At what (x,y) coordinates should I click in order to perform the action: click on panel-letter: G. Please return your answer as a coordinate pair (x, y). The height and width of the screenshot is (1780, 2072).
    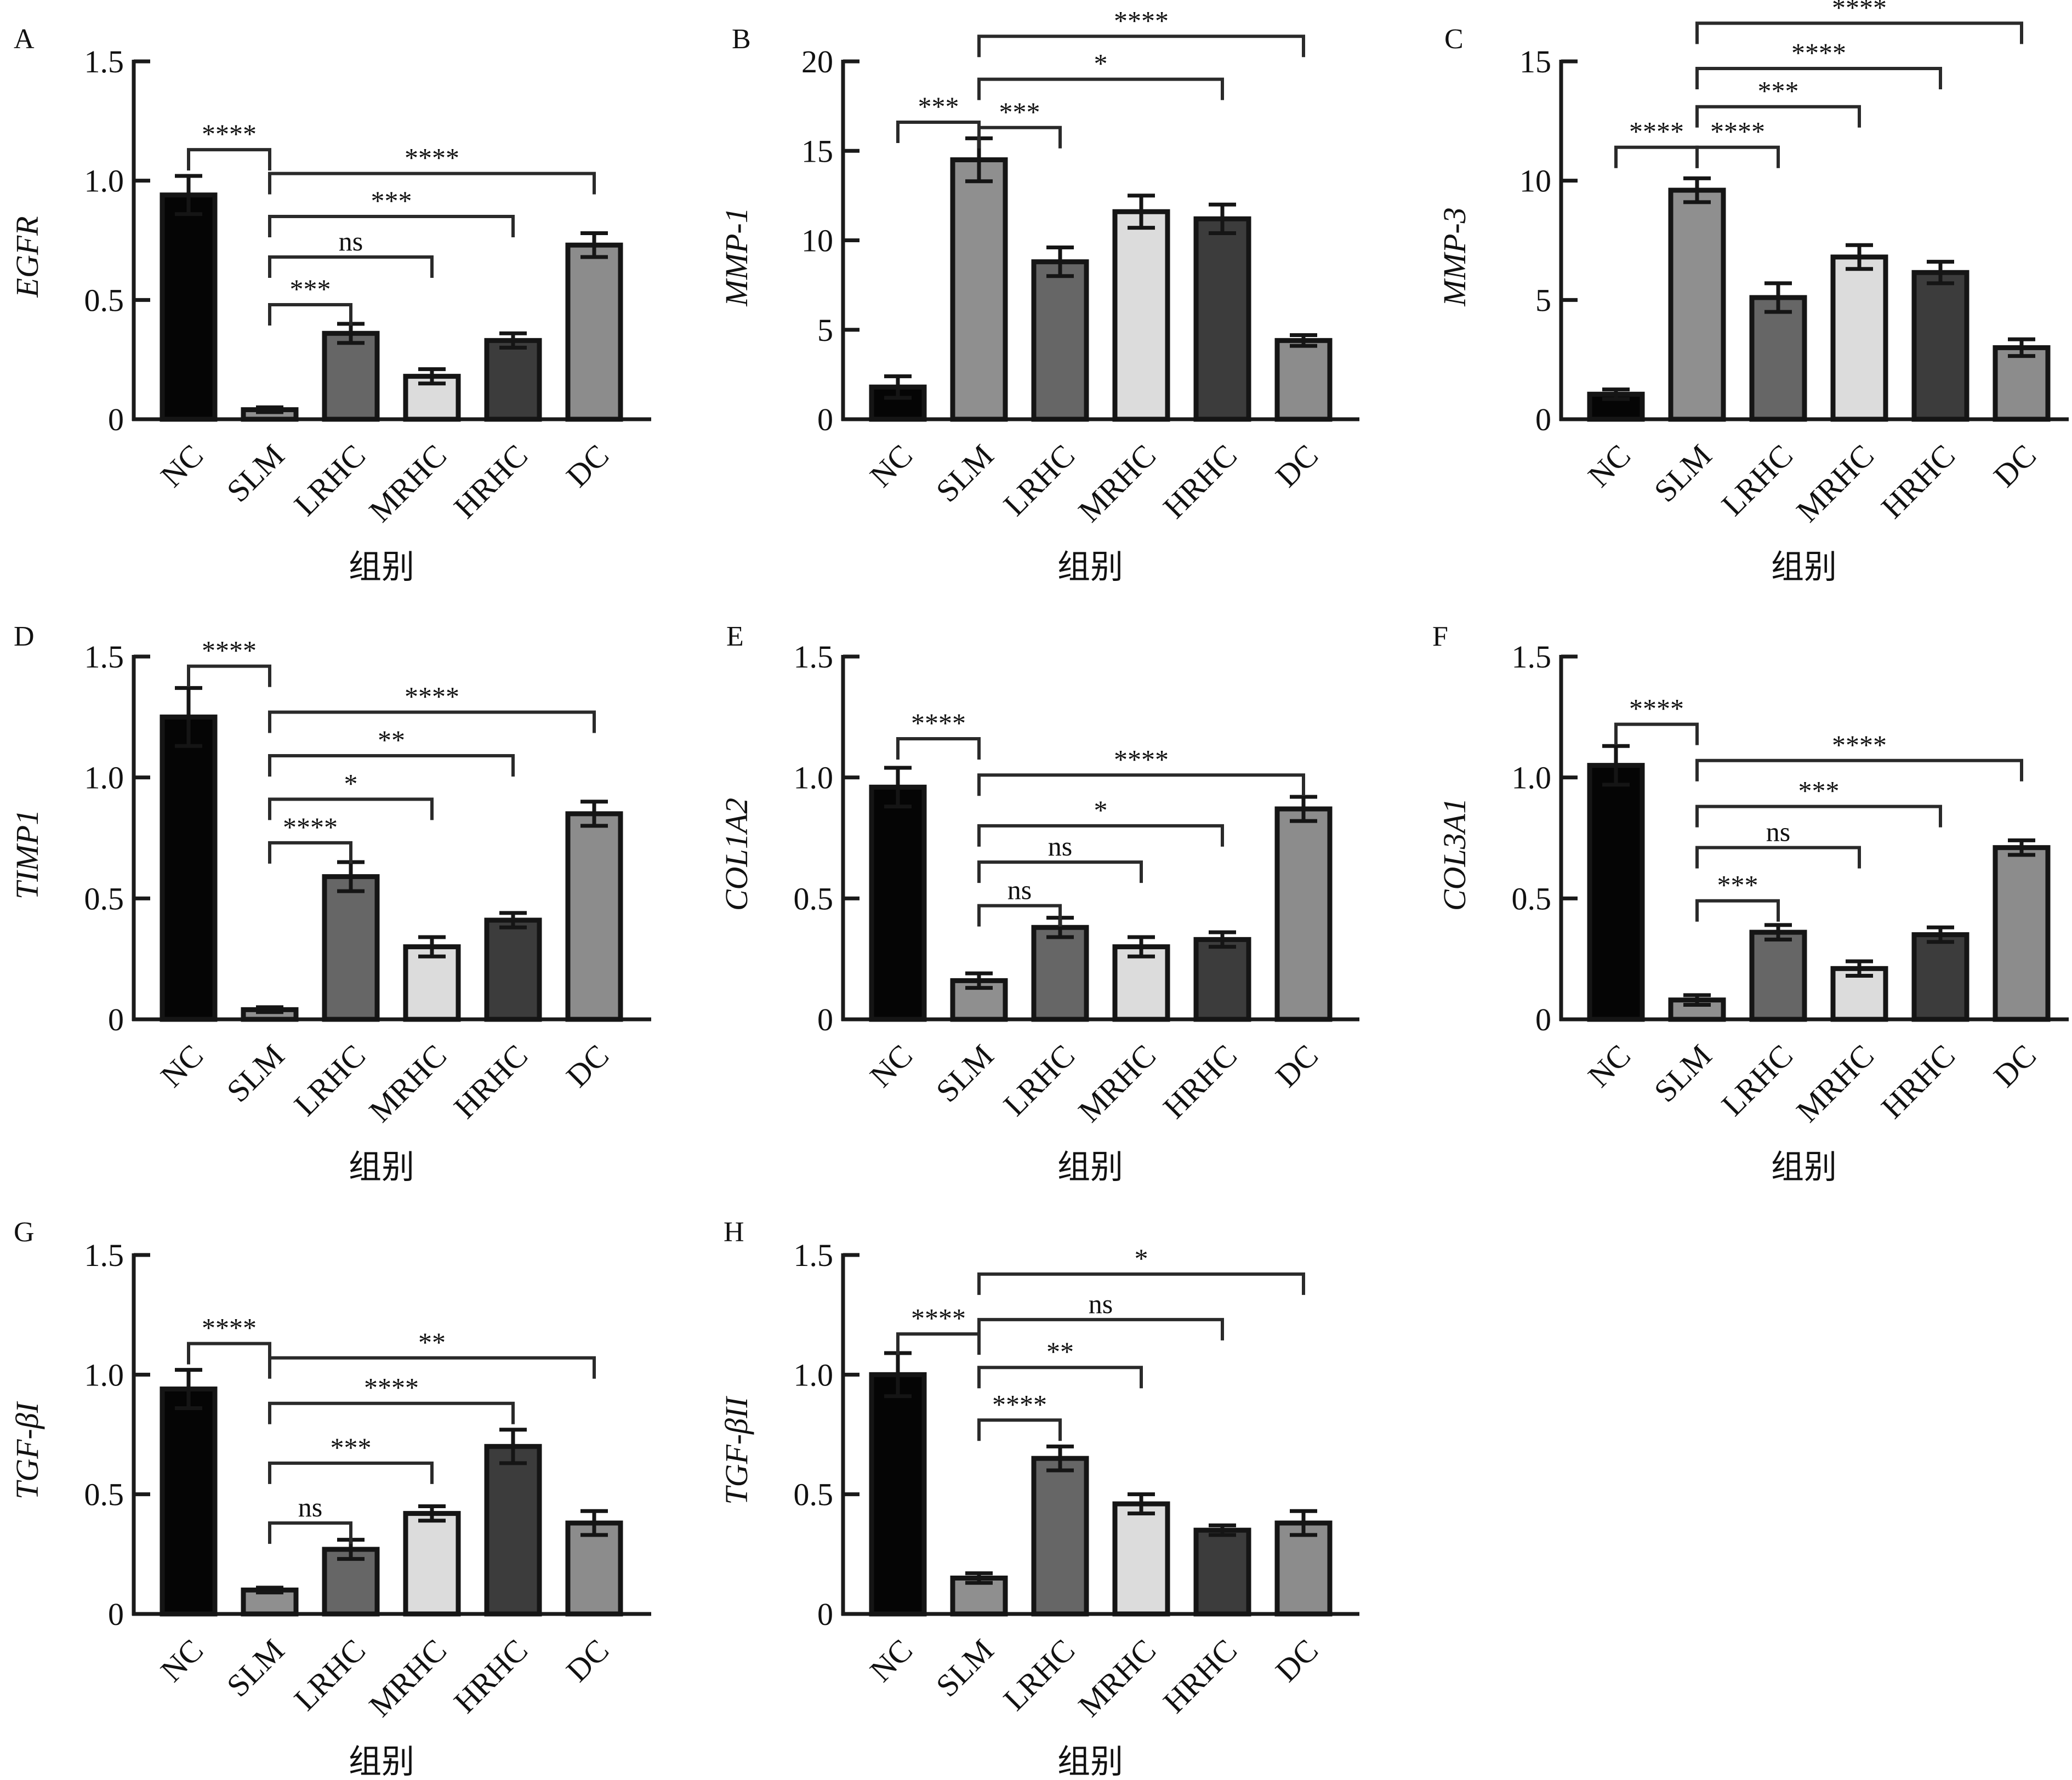
    Looking at the image, I should click on (24, 1232).